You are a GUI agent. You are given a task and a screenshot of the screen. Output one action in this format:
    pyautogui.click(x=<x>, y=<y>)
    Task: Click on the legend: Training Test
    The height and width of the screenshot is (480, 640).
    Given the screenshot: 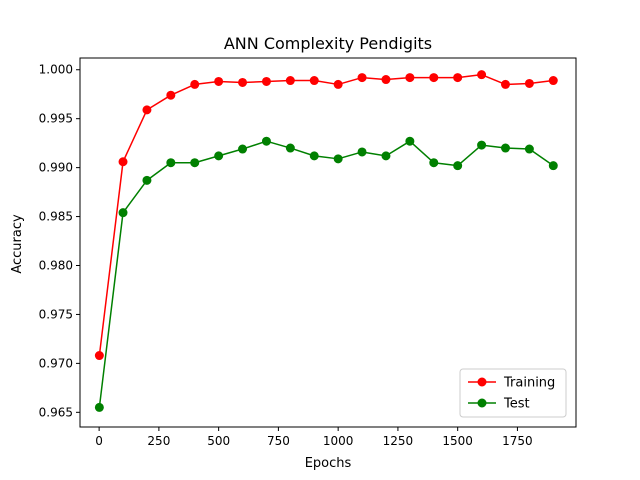 What is the action you would take?
    pyautogui.click(x=513, y=393)
    